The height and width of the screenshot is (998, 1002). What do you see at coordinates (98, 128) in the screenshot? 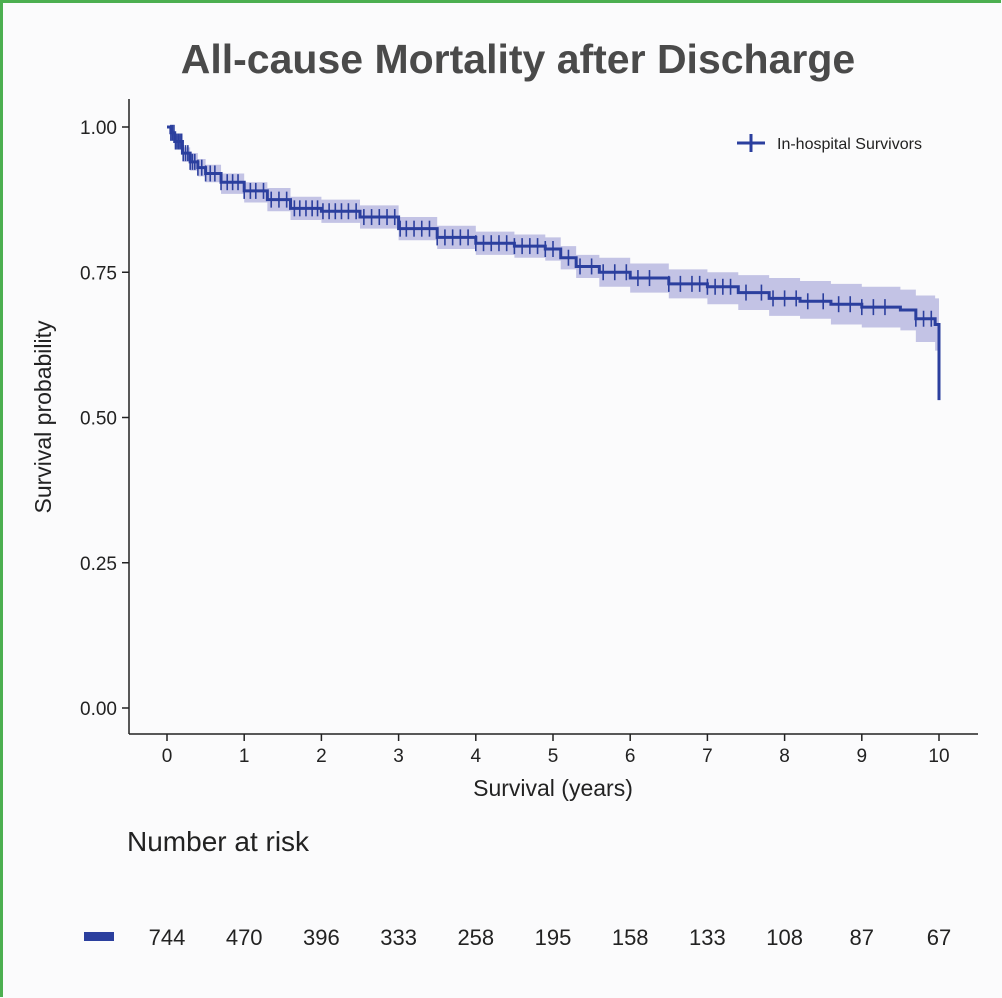
I see `y-tick-label: 1.00` at bounding box center [98, 128].